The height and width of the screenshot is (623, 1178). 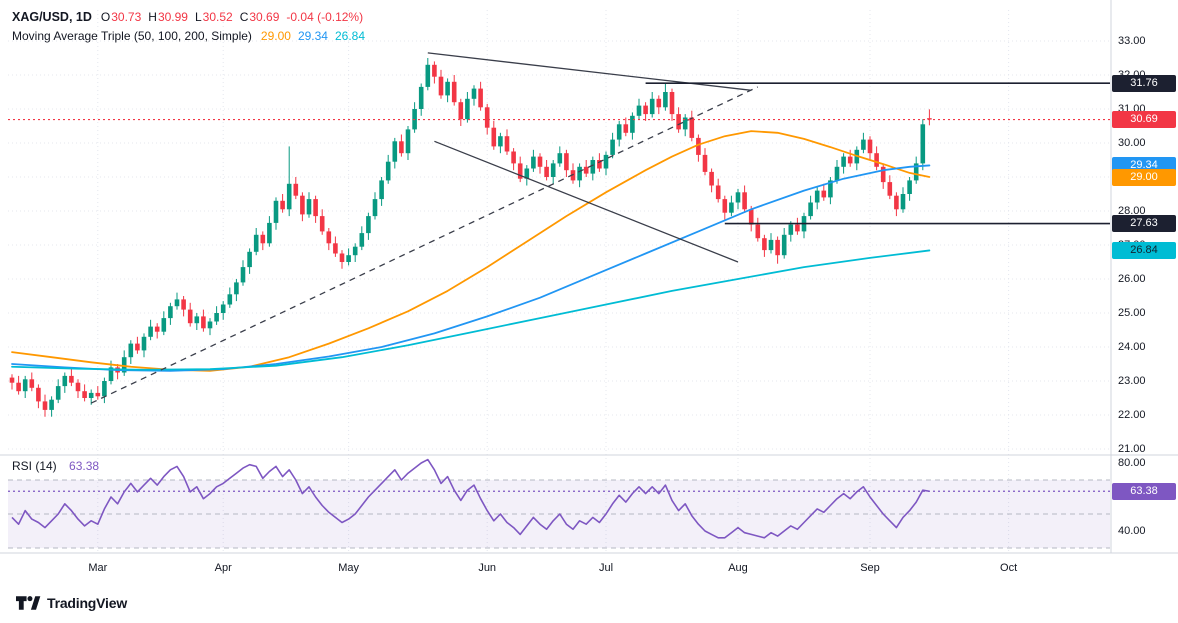 What do you see at coordinates (28, 603) in the screenshot?
I see `tradingview-logo-icon` at bounding box center [28, 603].